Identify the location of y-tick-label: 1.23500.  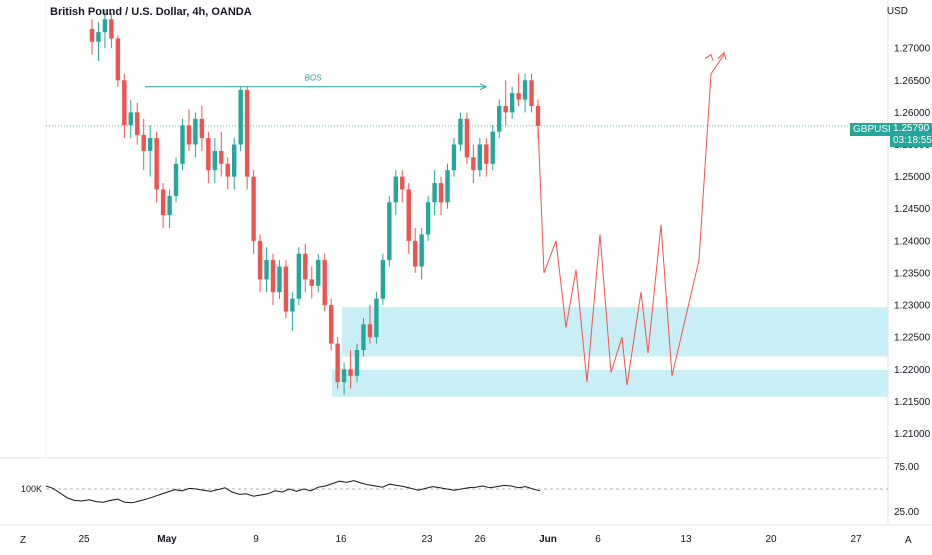
(912, 273).